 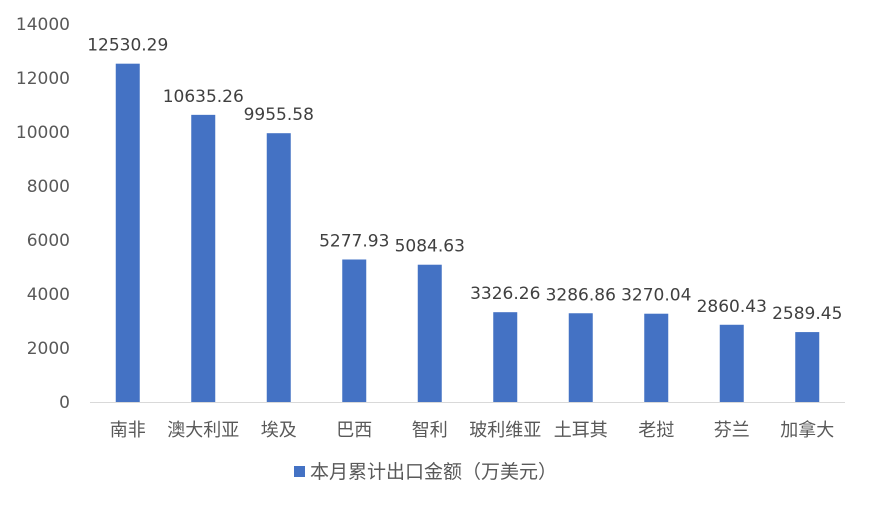 I want to click on category-label: 埃及, so click(x=279, y=430).